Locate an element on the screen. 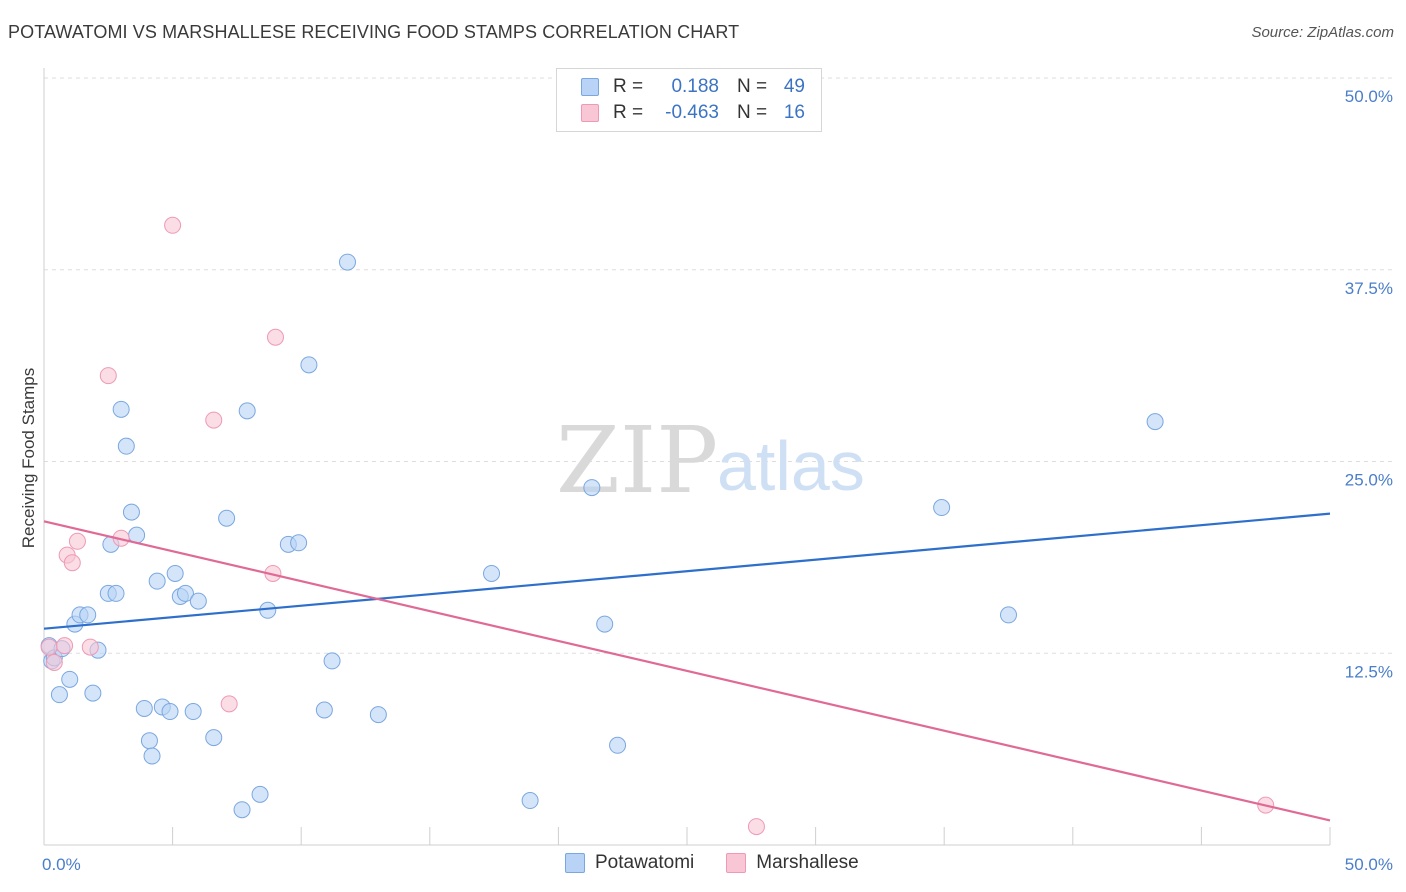  series-legend: Potawatomi Marshallese is located at coordinates (728, 863).